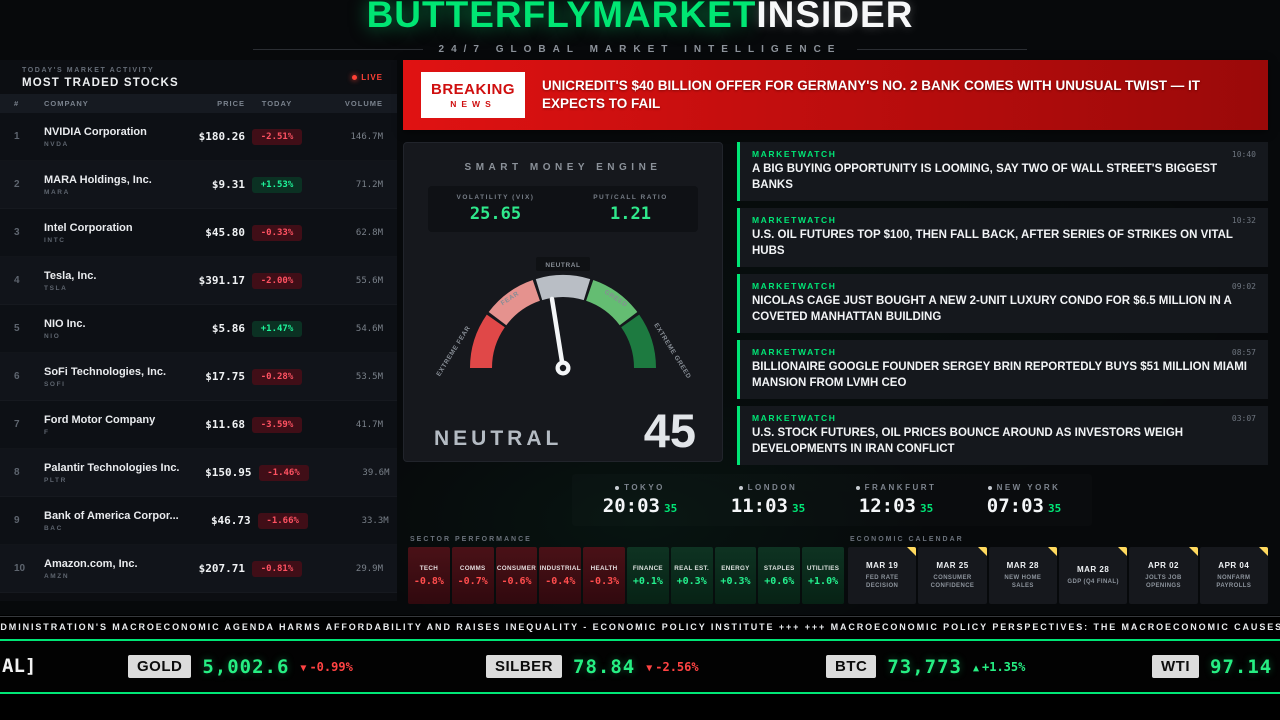 This screenshot has width=1280, height=720. I want to click on stock-company-name: NVIDIA Corporation, so click(95, 131).